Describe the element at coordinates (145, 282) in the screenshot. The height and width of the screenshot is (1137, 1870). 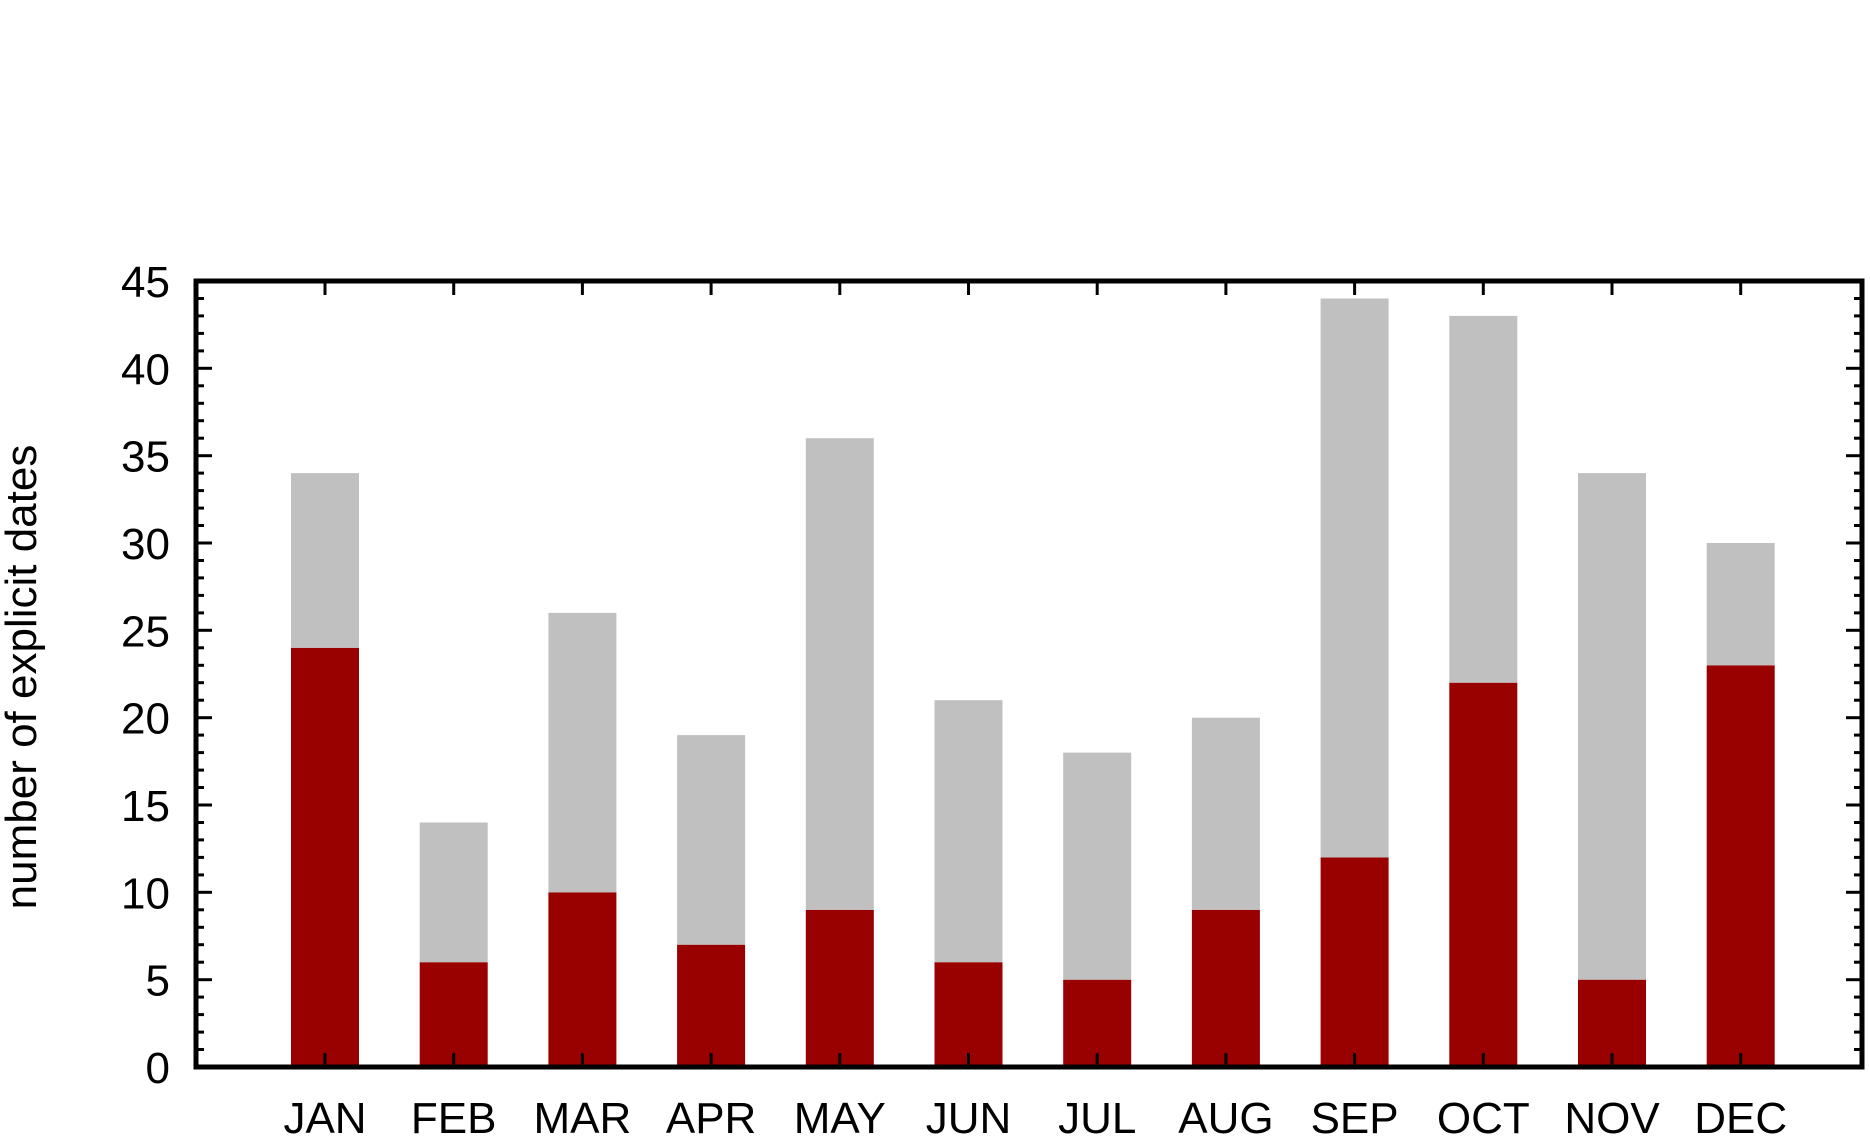
I see `y-tick-label: 45` at that location.